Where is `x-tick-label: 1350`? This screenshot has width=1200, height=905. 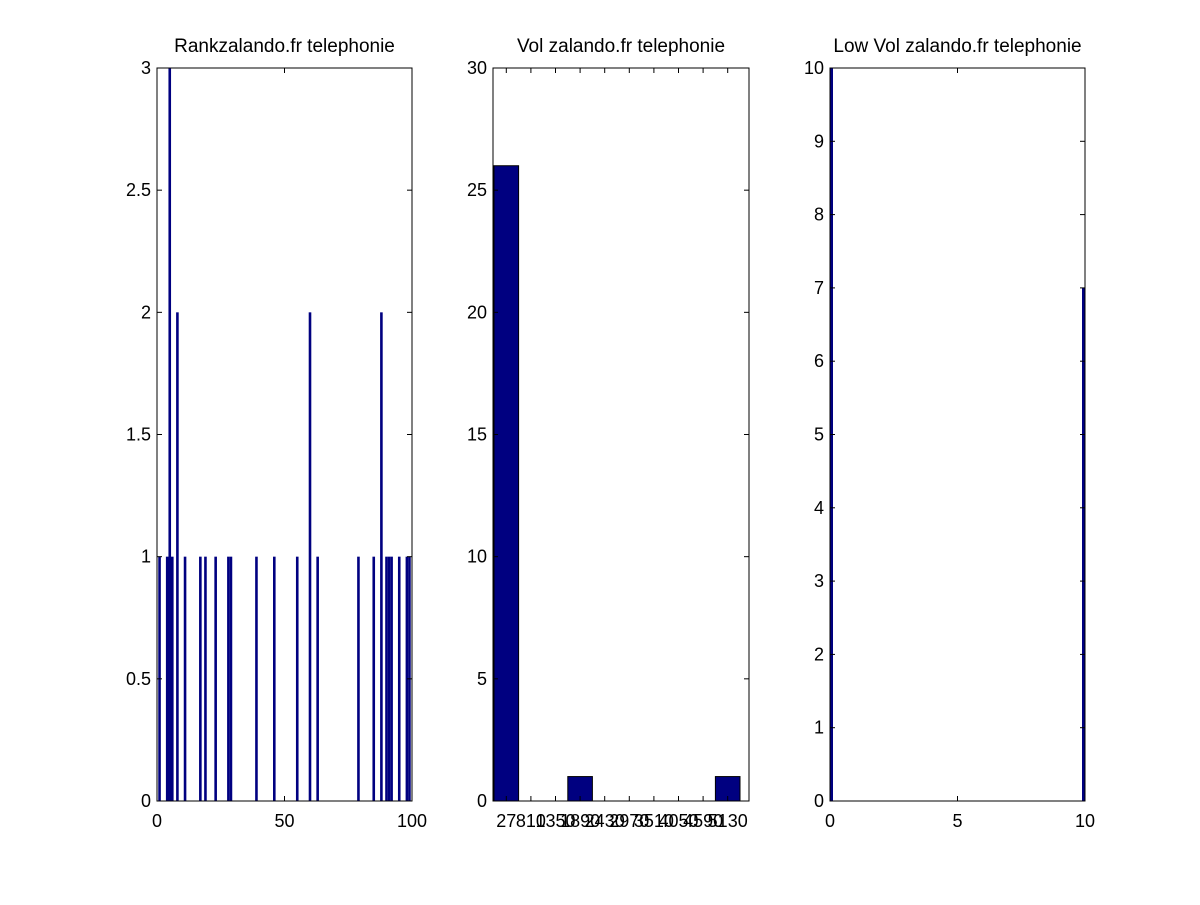
x-tick-label: 1350 is located at coordinates (555, 821).